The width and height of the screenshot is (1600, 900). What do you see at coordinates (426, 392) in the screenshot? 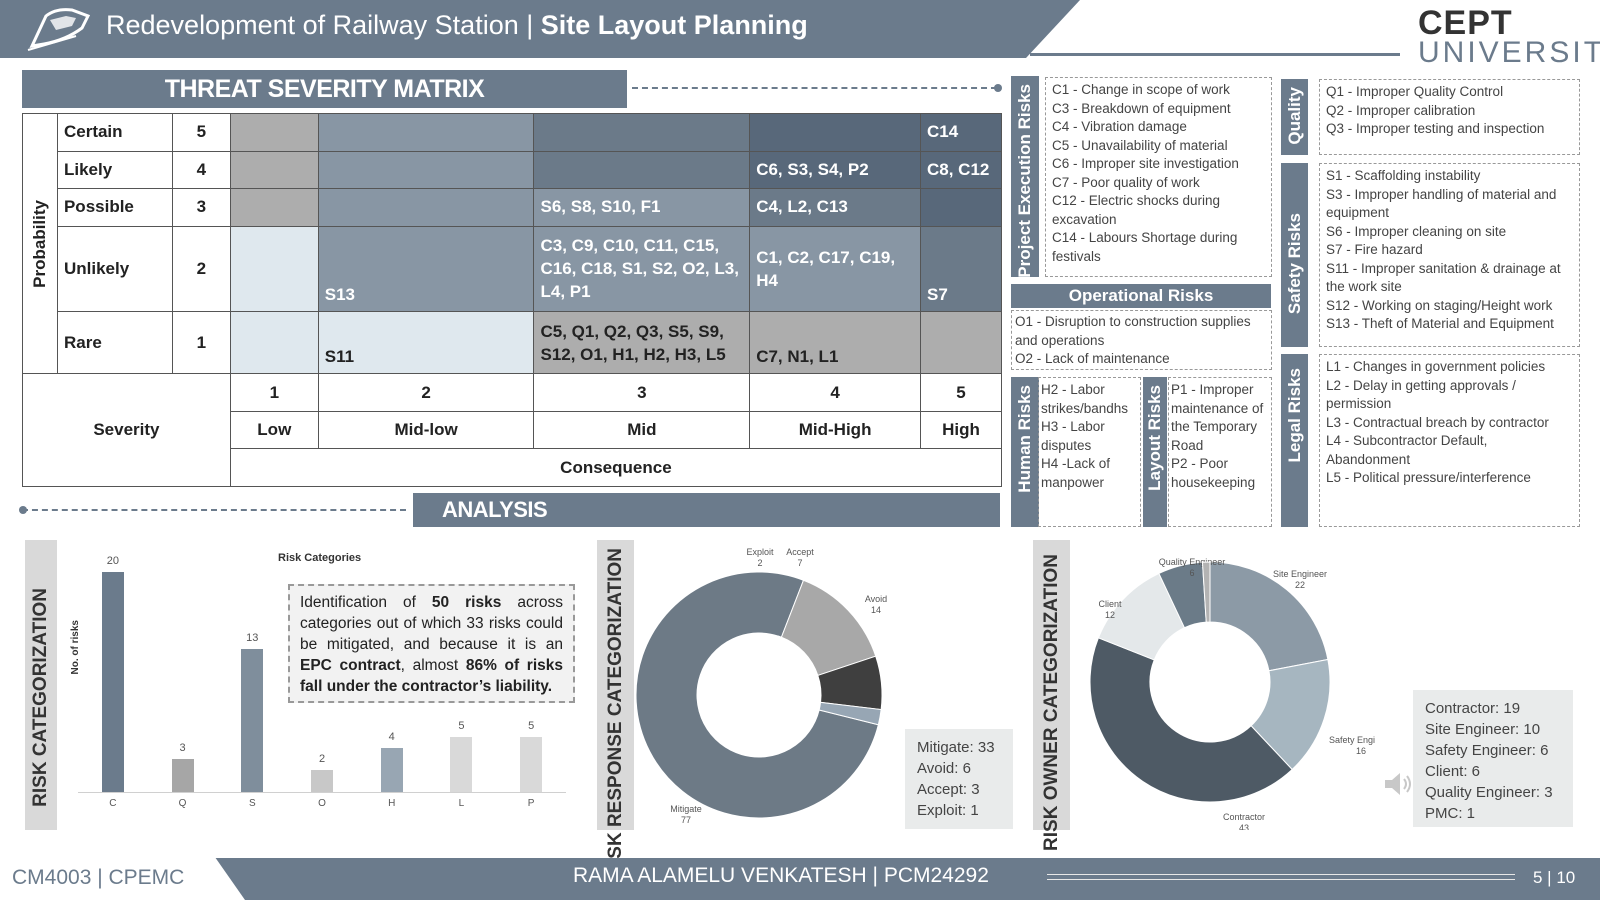
I see `severity-num: 2` at bounding box center [426, 392].